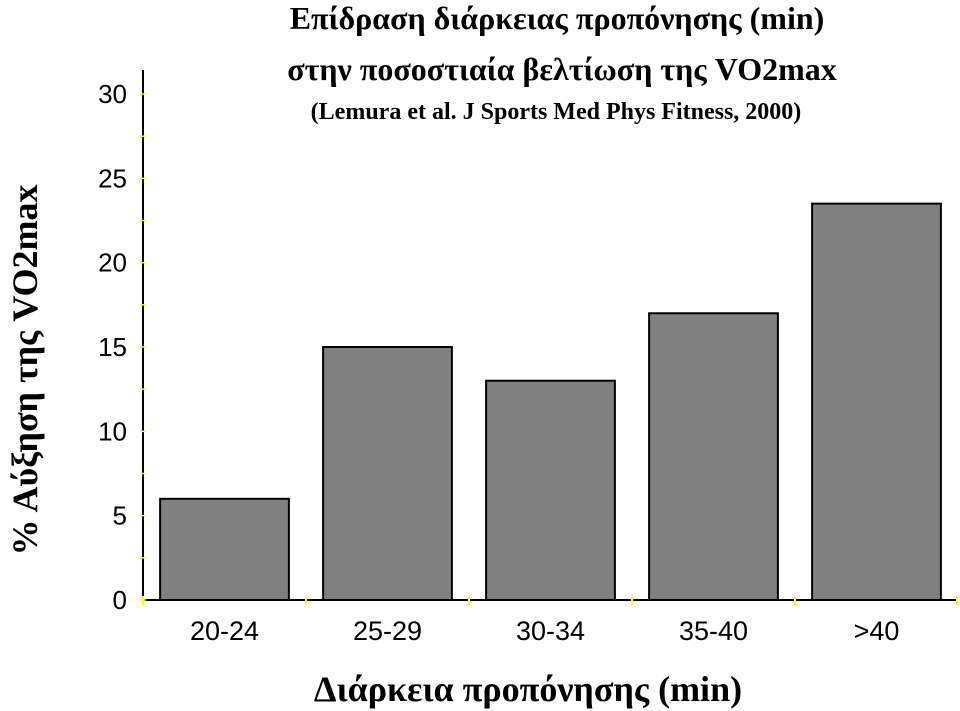 This screenshot has height=711, width=960. Describe the element at coordinates (112, 178) in the screenshot. I see `y-tick-label: 25` at that location.